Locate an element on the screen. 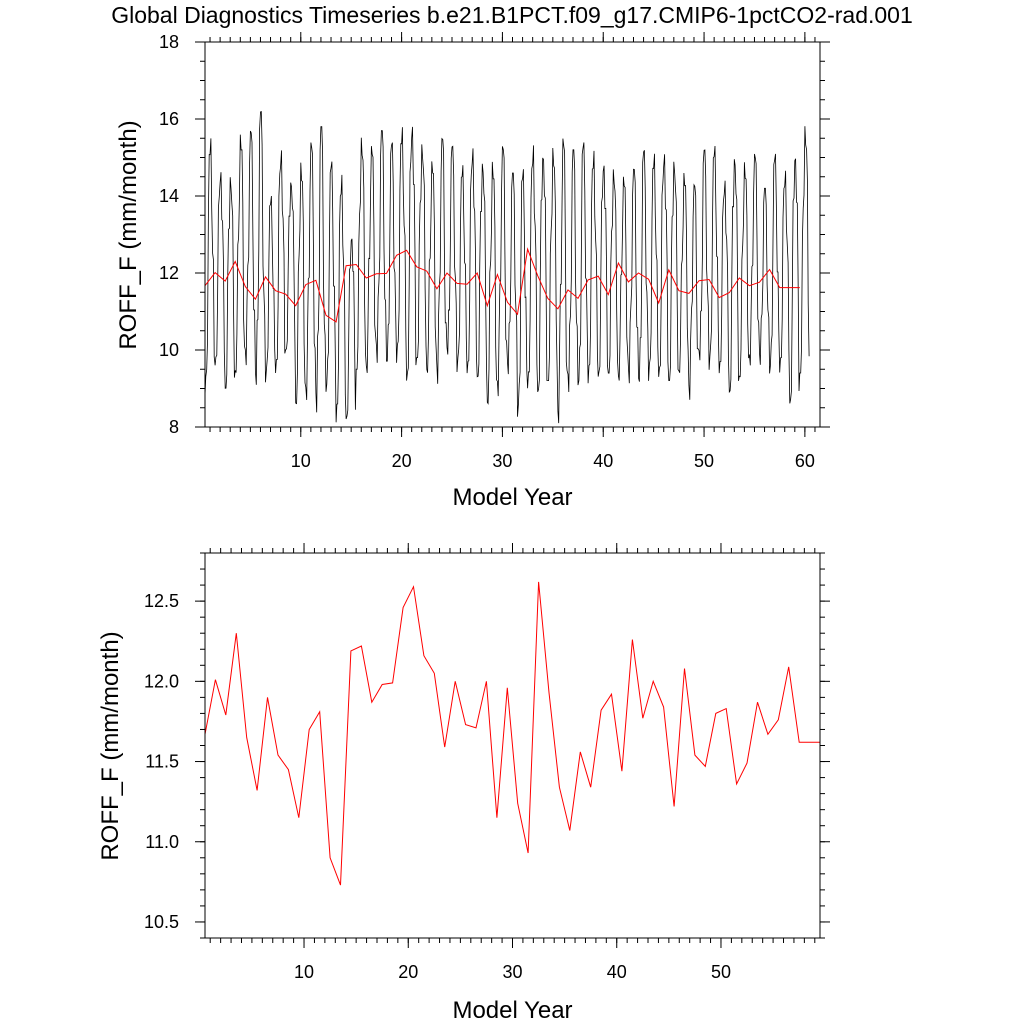  y-tick-label: 18 is located at coordinates (169, 42).